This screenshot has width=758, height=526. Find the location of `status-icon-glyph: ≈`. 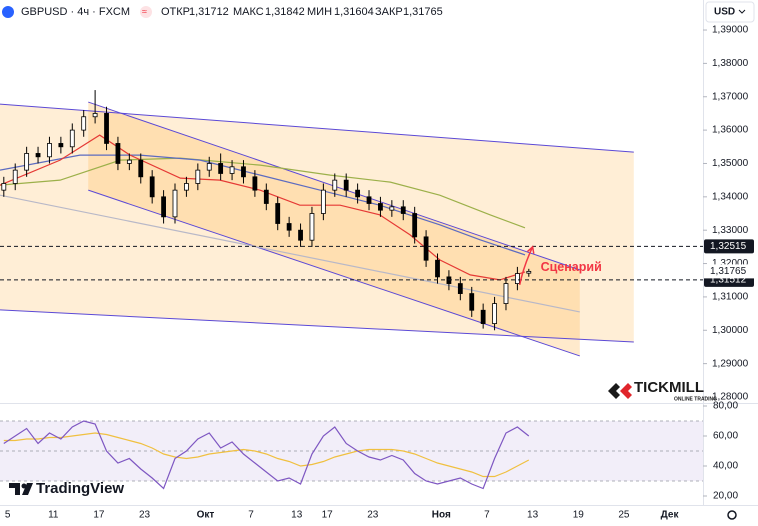

status-icon-glyph: ≈ is located at coordinates (144, 11).